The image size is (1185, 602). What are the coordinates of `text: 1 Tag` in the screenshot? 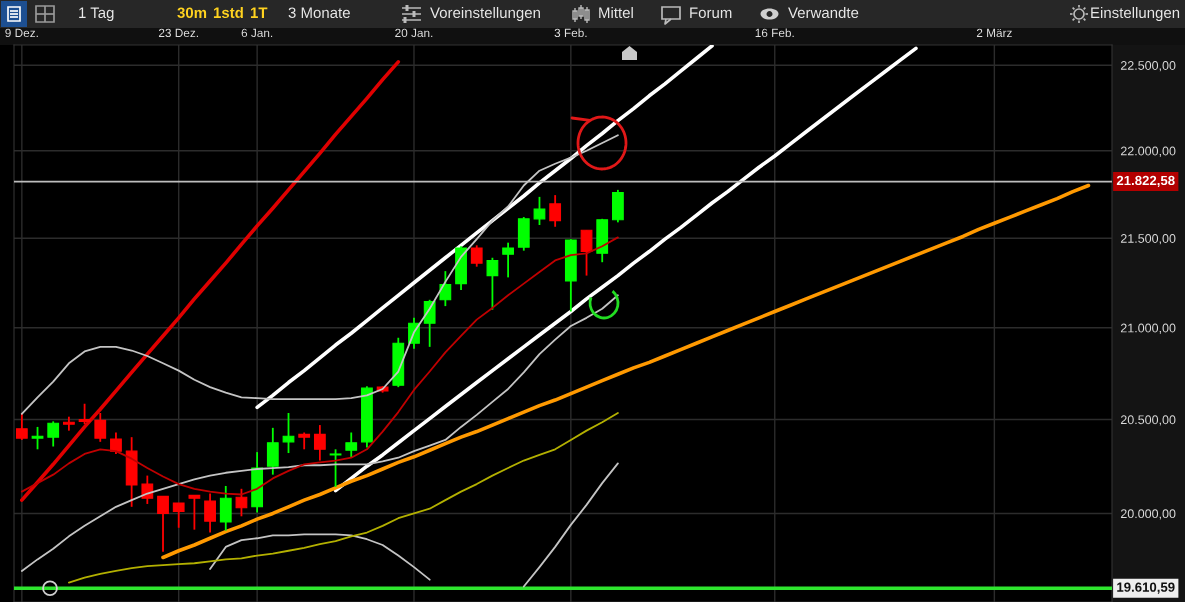 It's located at (96, 14).